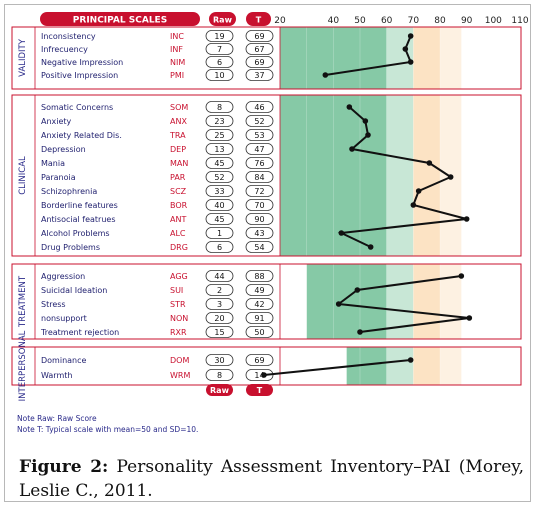 The height and width of the screenshot is (507, 536). I want to click on scale-code: DOM, so click(179, 360).